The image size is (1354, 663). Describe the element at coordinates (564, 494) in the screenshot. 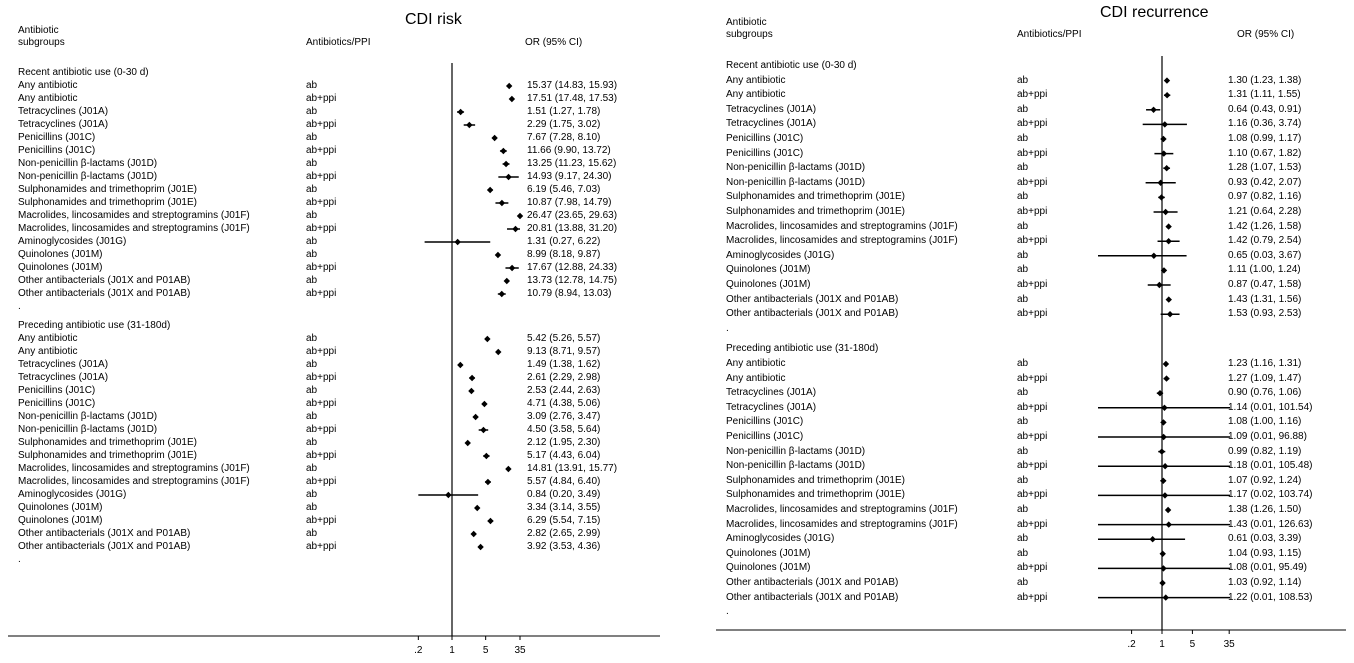

I see `or-ci-value: 0.84 (0.20, 3.49)` at that location.